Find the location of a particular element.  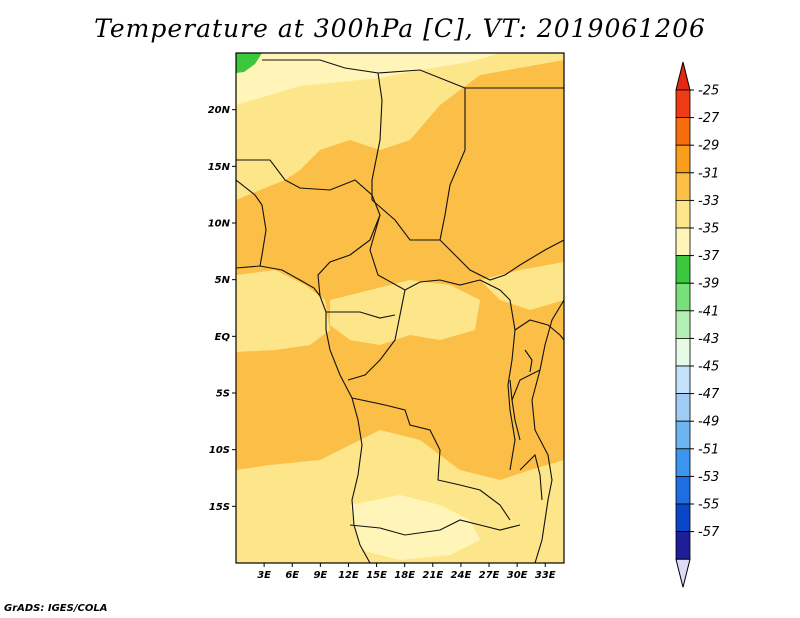

lon-tick-label: 9E is located at coordinates (320, 575).